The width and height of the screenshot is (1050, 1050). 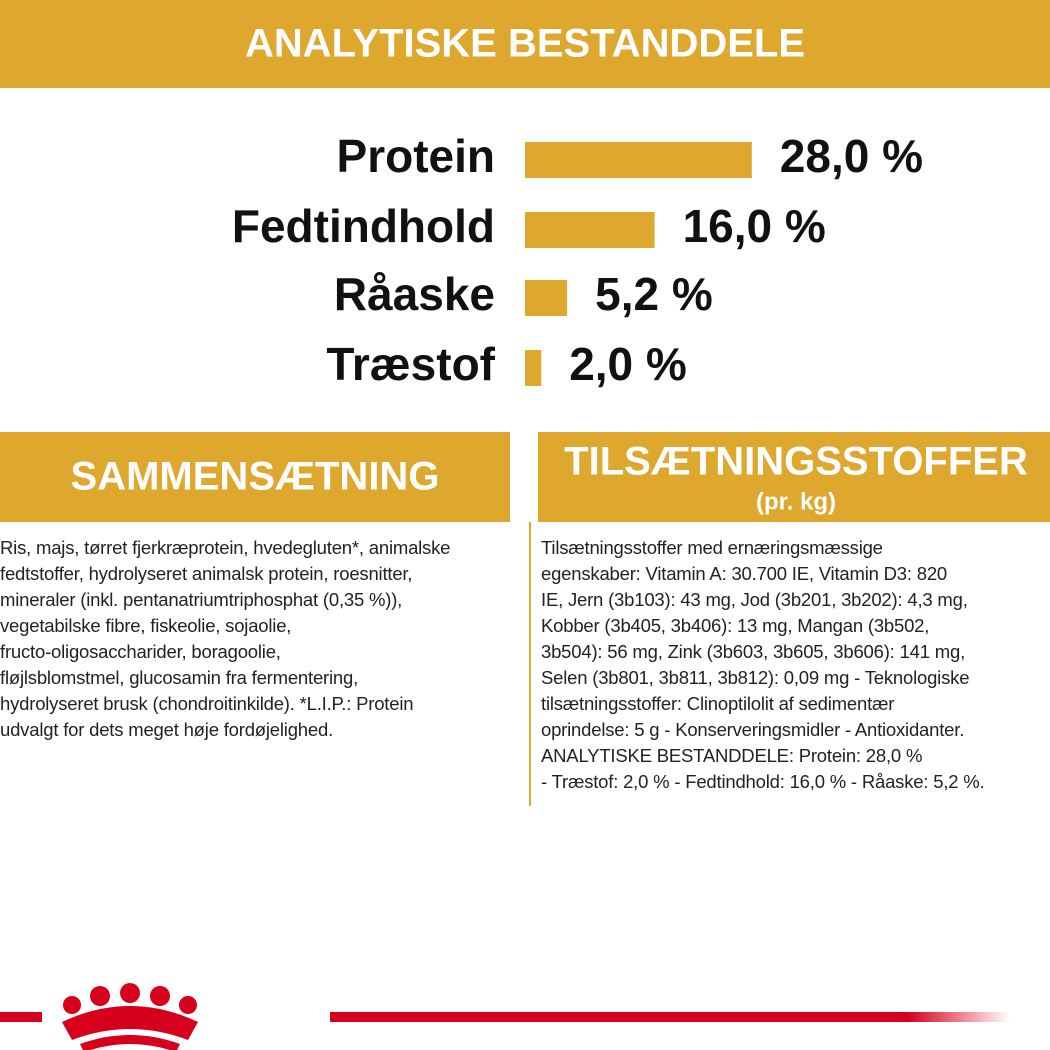 I want to click on additives-subtitle: (pr. kg), so click(x=796, y=501).